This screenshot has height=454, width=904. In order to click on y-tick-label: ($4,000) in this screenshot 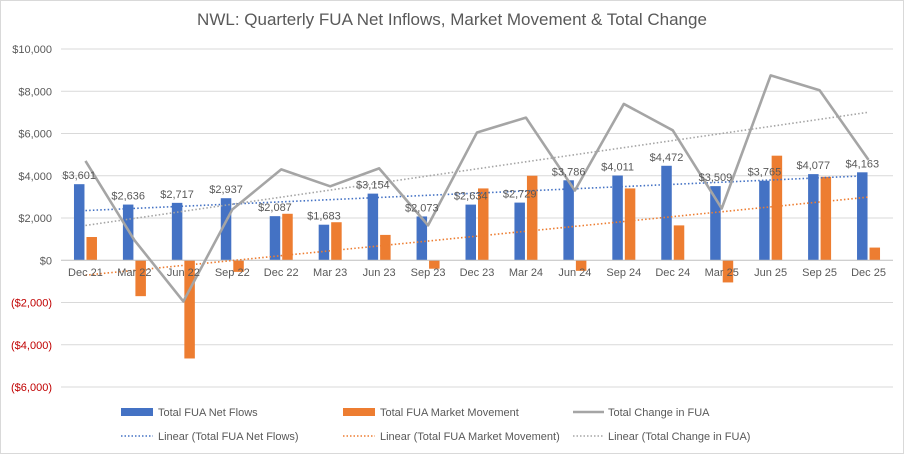, I will do `click(31, 346)`.